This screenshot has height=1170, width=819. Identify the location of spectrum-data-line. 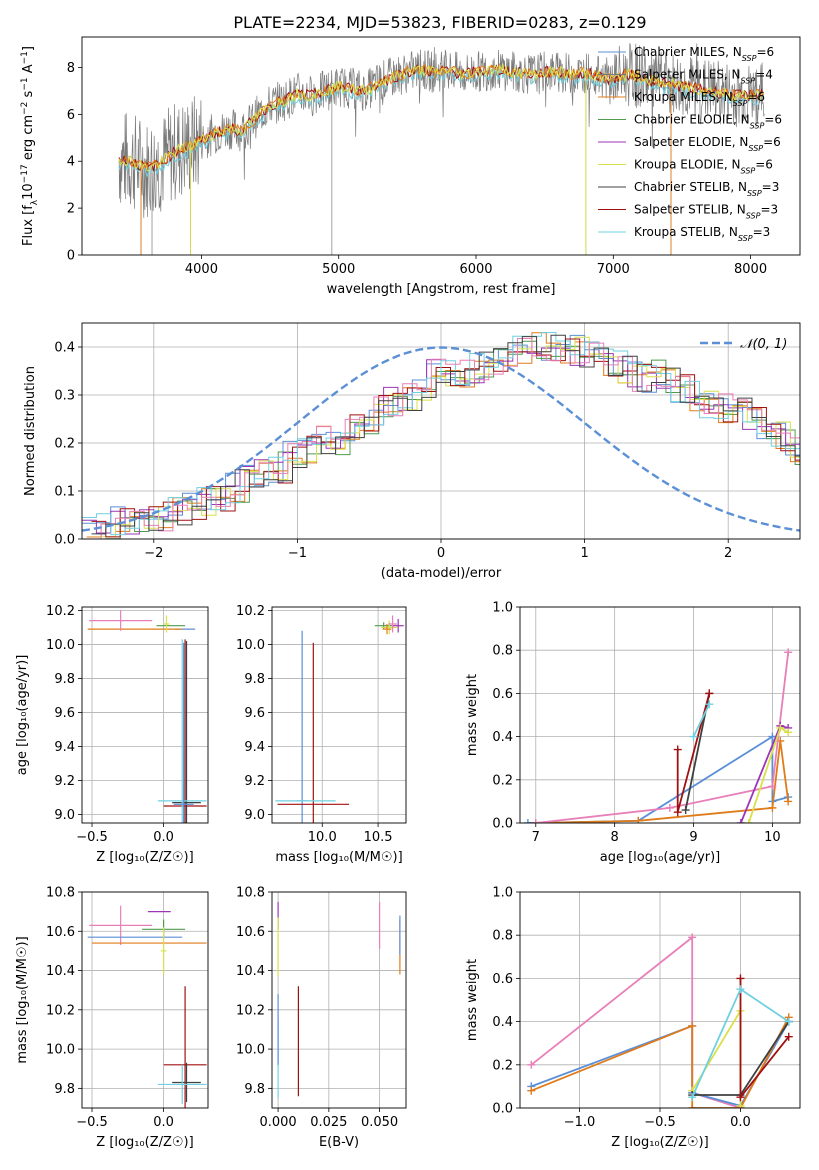
(441, 130).